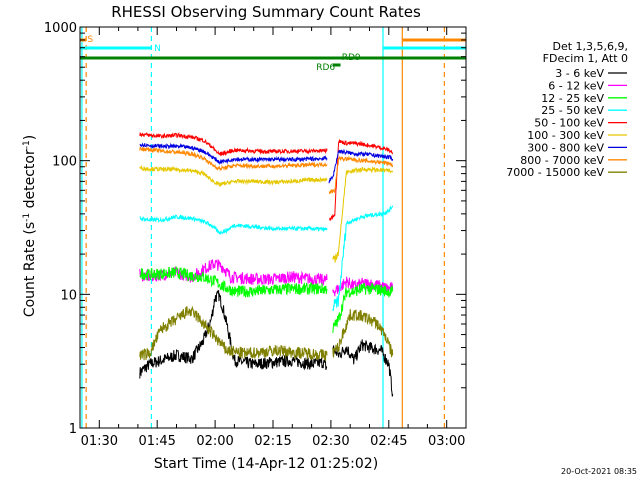 The height and width of the screenshot is (480, 640). Describe the element at coordinates (27, 144) in the screenshot. I see `ylabel-sup2: -1` at that location.